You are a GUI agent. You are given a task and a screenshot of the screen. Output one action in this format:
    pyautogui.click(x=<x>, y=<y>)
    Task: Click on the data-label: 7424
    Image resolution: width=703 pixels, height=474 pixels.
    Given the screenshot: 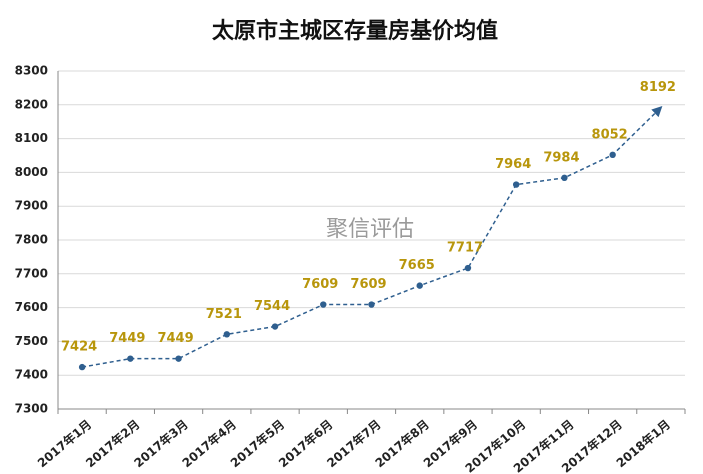 What is the action you would take?
    pyautogui.click(x=79, y=347)
    